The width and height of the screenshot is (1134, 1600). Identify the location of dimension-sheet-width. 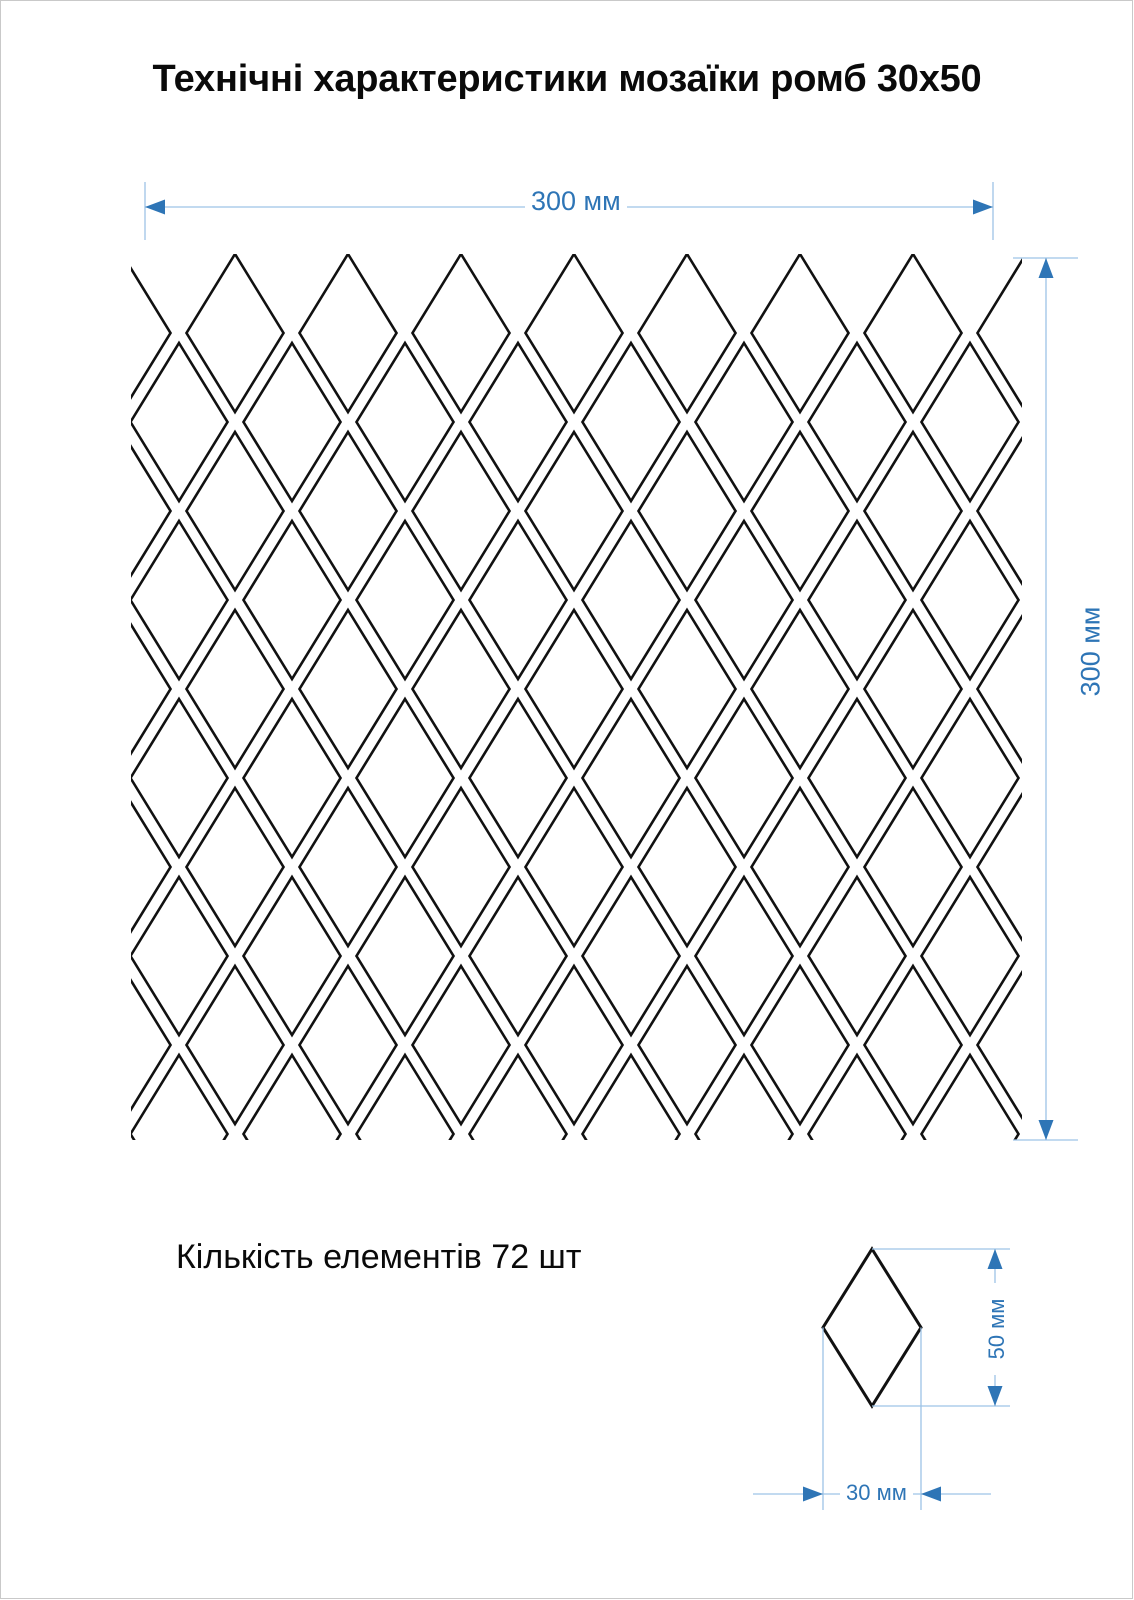
(569, 211).